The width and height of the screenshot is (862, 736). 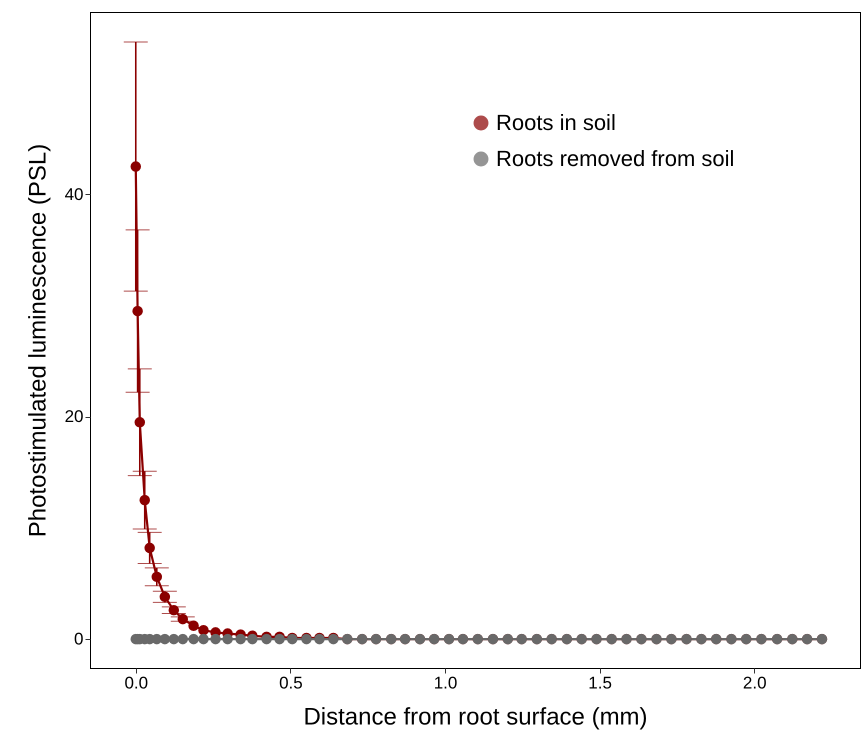 What do you see at coordinates (754, 683) in the screenshot?
I see `x-tick-label: 2.0` at bounding box center [754, 683].